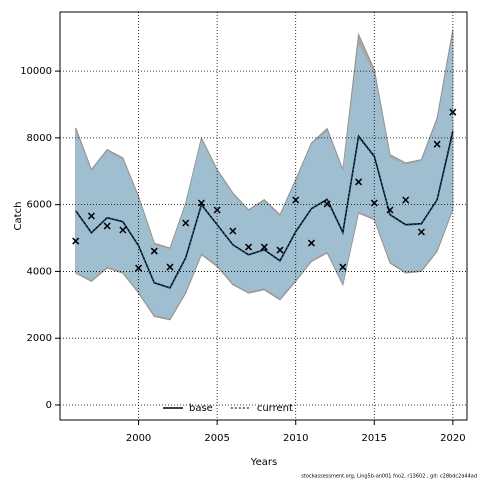  Describe the element at coordinates (36, 71) in the screenshot. I see `y-tick-label: 10000` at that location.